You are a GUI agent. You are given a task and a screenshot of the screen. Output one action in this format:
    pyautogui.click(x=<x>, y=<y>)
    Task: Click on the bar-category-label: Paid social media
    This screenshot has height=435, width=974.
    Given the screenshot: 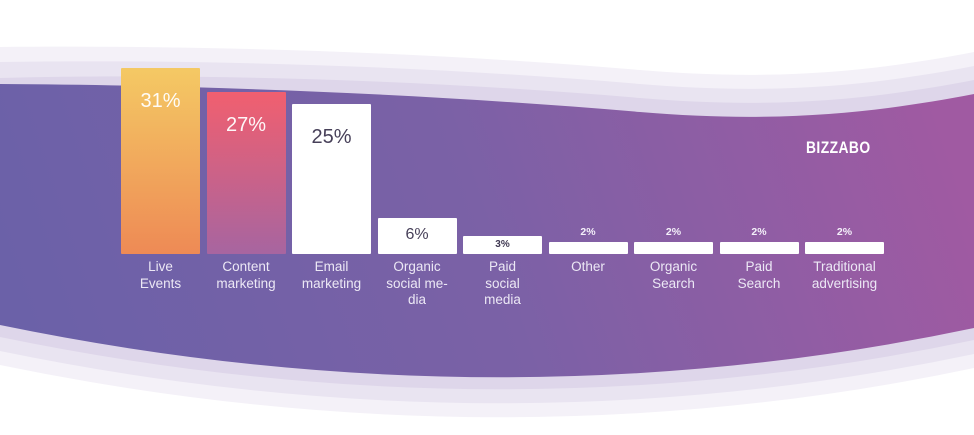 What is the action you would take?
    pyautogui.click(x=502, y=283)
    